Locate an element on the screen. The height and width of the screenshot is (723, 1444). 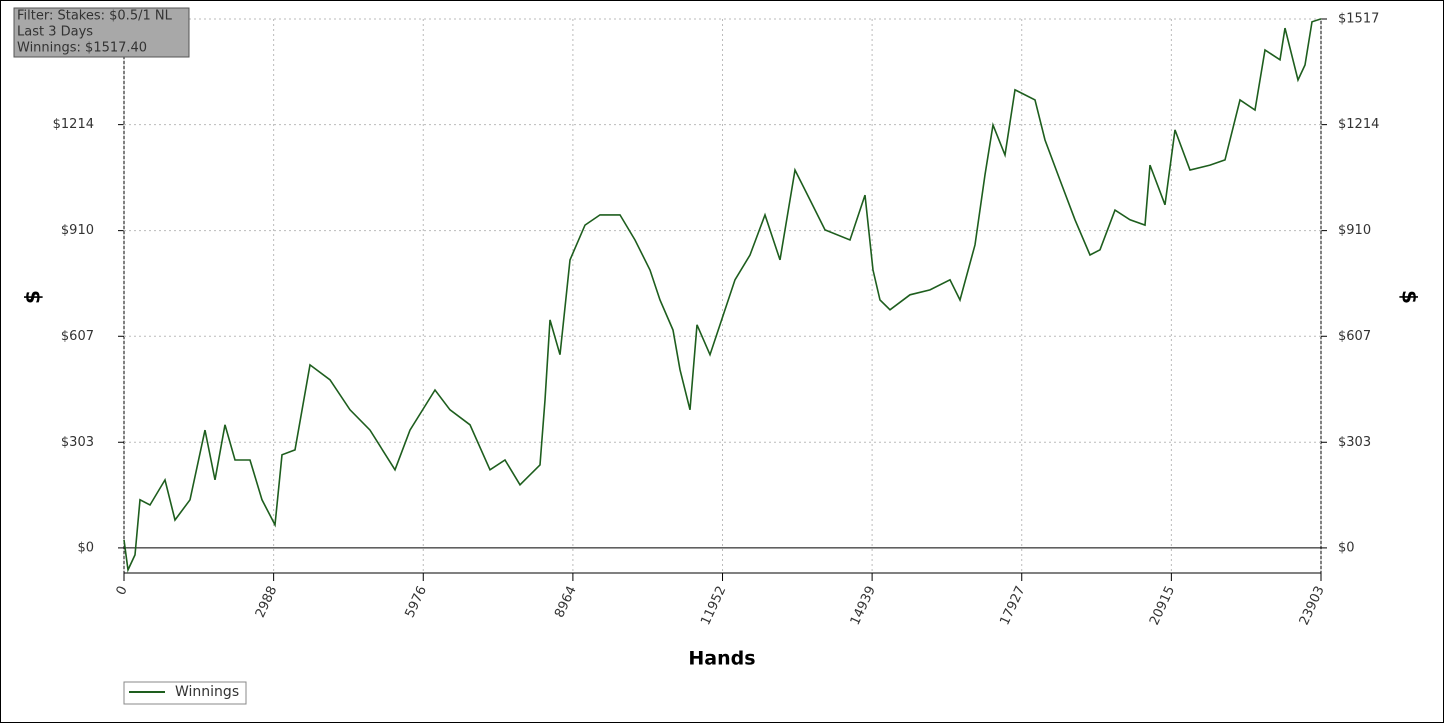
legend is located at coordinates (185, 693).